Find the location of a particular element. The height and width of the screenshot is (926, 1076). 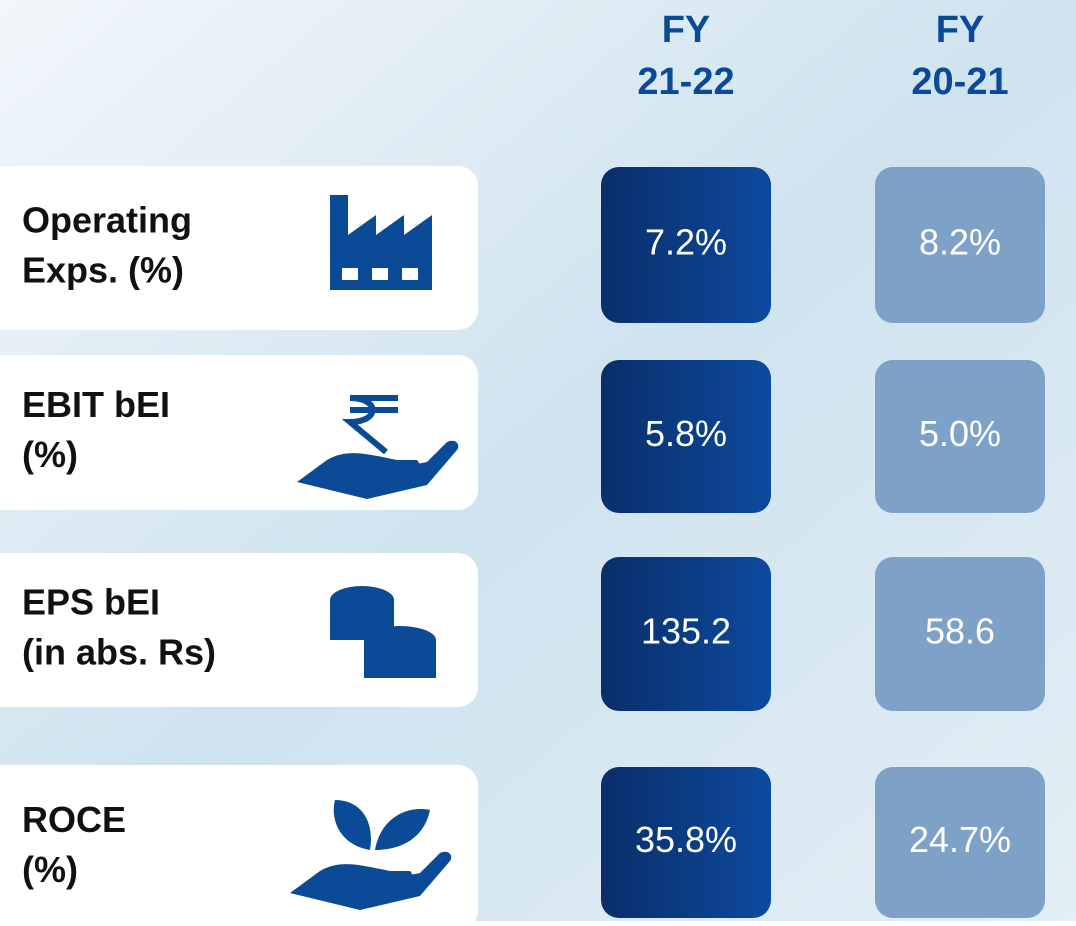

rupee-icon is located at coordinates (369, 425).